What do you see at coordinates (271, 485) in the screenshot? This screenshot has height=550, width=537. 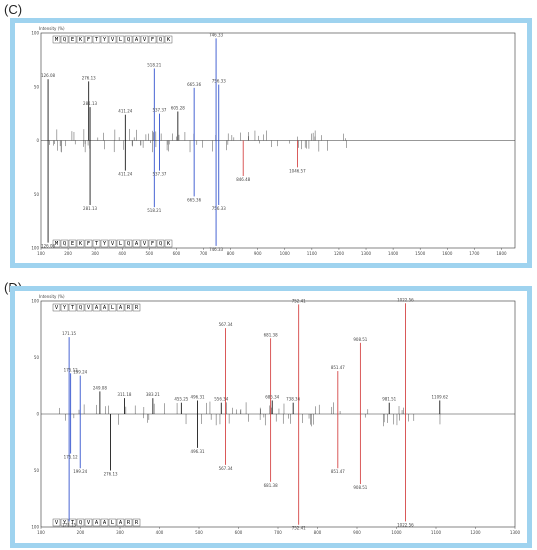 I see `bottom-peak-label: 681.38` at bounding box center [271, 485].